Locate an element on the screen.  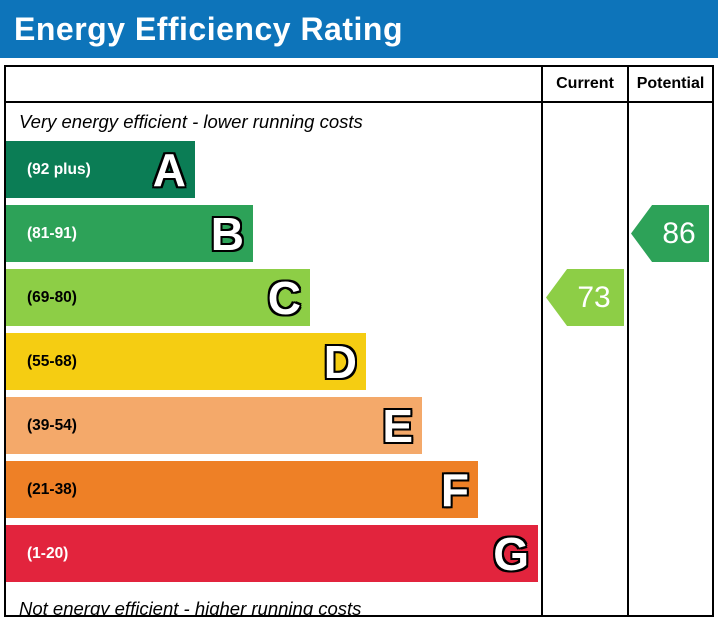
band-row: (81-91) B is located at coordinates (273, 237).